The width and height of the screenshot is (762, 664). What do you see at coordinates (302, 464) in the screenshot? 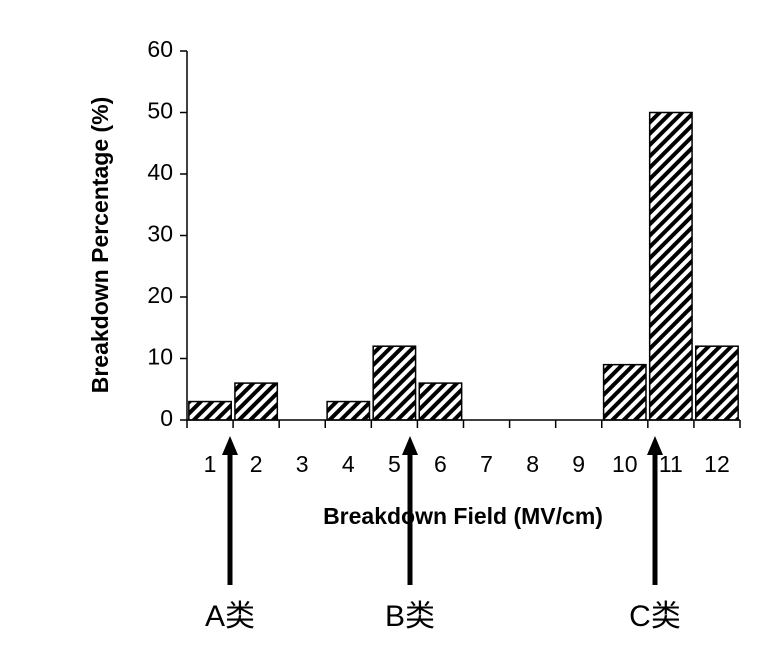
I see `x-tick-label: 3` at bounding box center [302, 464].